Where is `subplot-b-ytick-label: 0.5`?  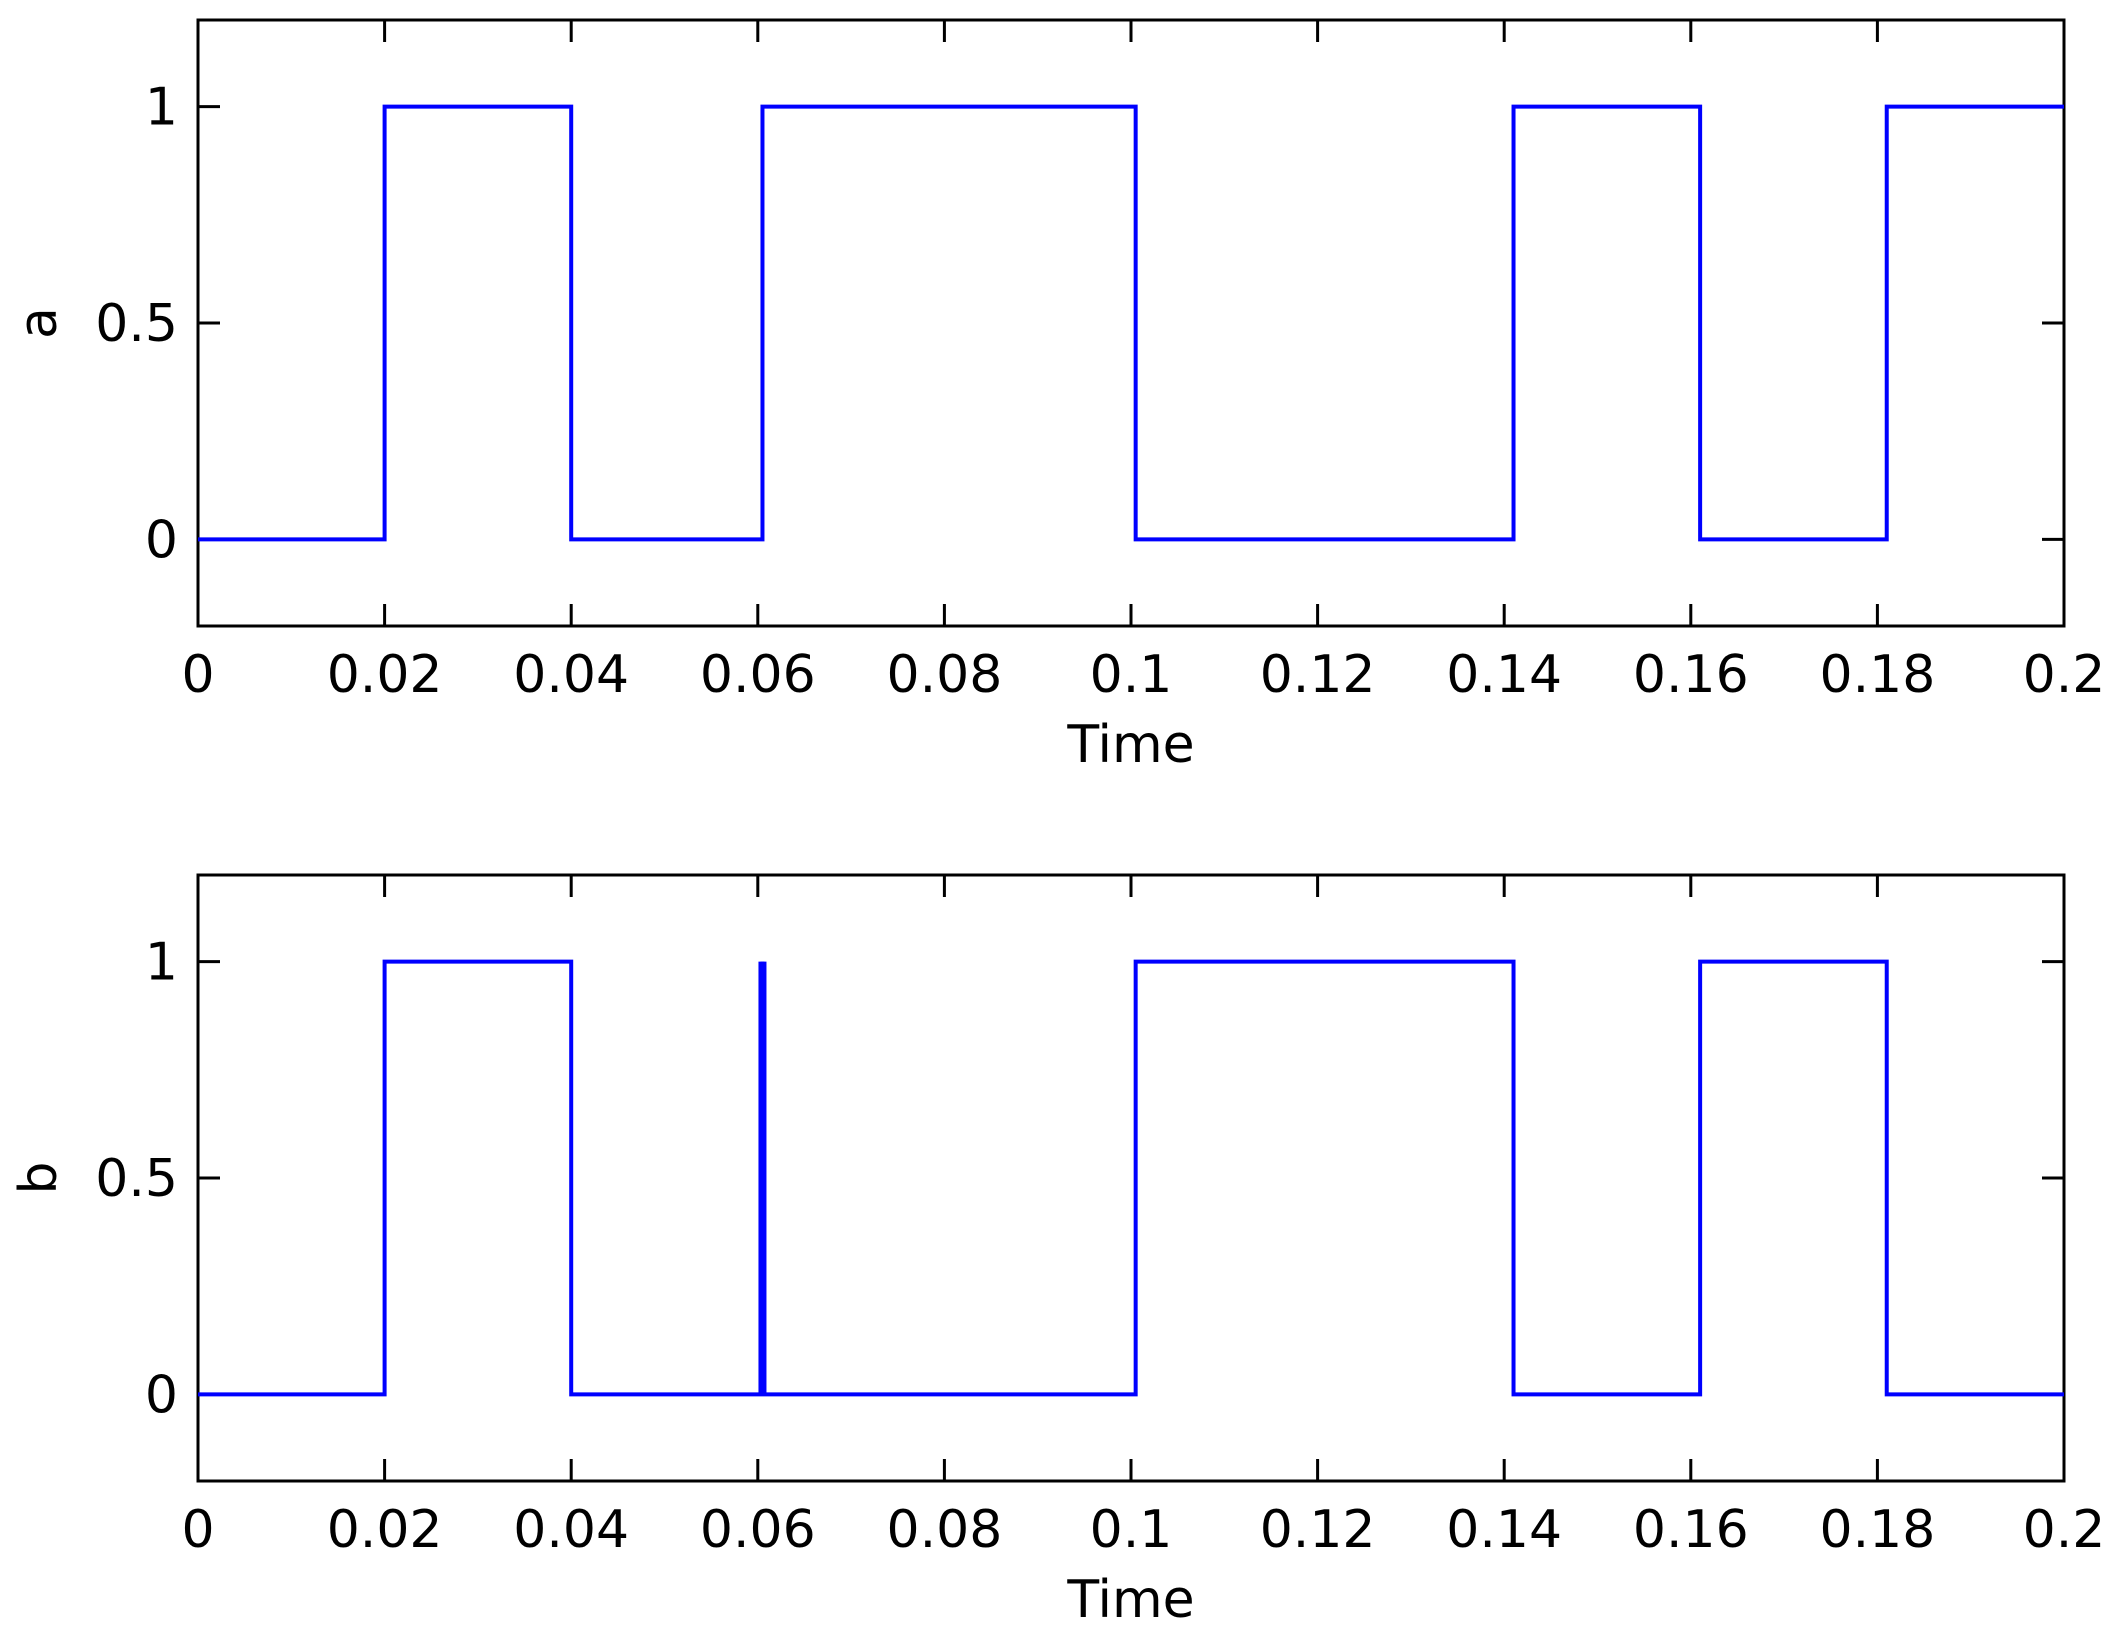
subplot-b-ytick-label: 0.5 is located at coordinates (136, 1179).